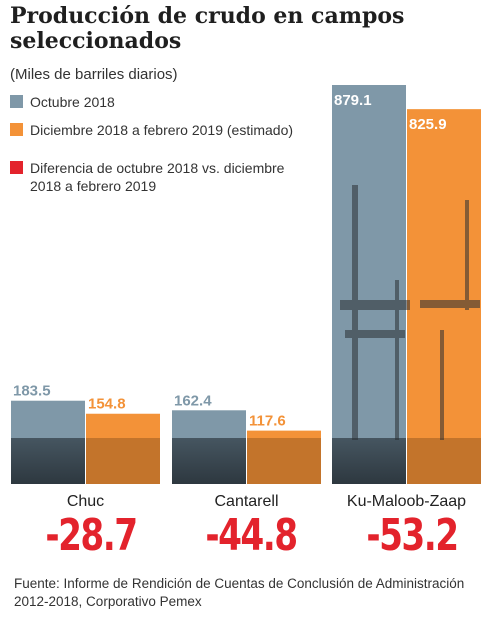 Image resolution: width=495 pixels, height=620 pixels. Describe the element at coordinates (410, 312) in the screenshot. I see `oil-platform-illustration` at that location.